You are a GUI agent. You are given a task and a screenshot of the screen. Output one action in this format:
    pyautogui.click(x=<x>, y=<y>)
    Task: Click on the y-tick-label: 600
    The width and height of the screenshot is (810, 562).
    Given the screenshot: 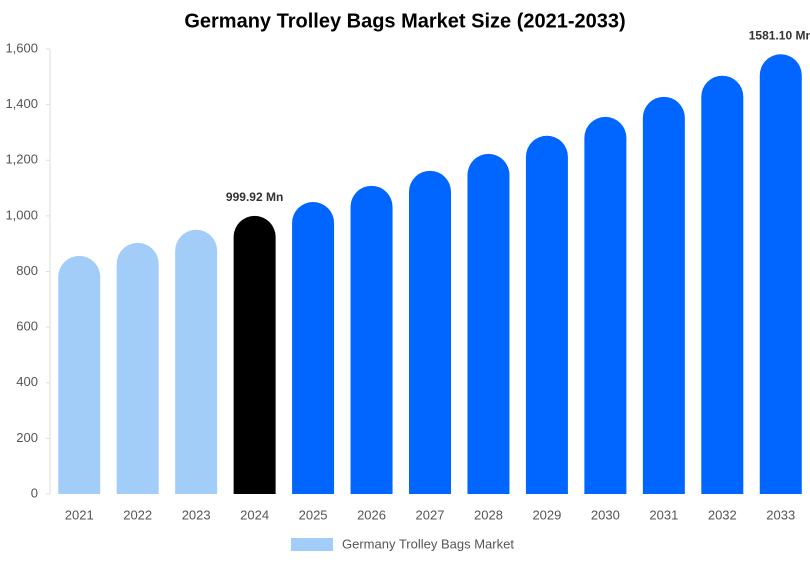 What is the action you would take?
    pyautogui.click(x=27, y=326)
    